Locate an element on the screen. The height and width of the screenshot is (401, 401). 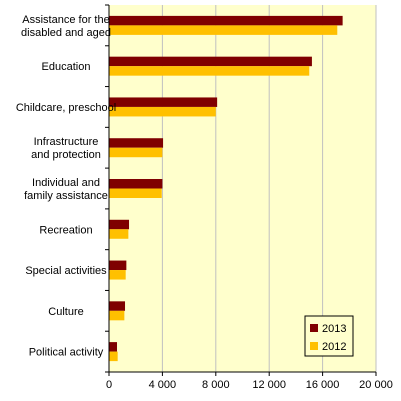
category-label: Recreation is located at coordinates (65, 230).